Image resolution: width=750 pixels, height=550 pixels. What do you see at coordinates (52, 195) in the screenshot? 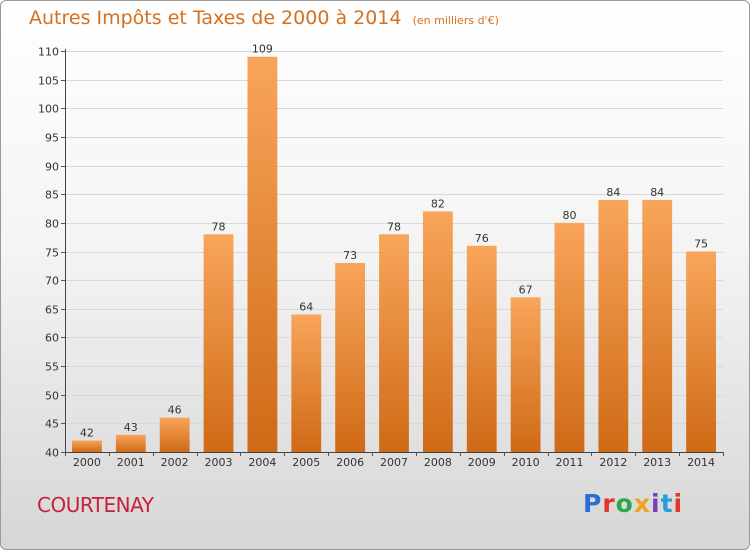
I see `y-tick-label: 85` at bounding box center [52, 195].